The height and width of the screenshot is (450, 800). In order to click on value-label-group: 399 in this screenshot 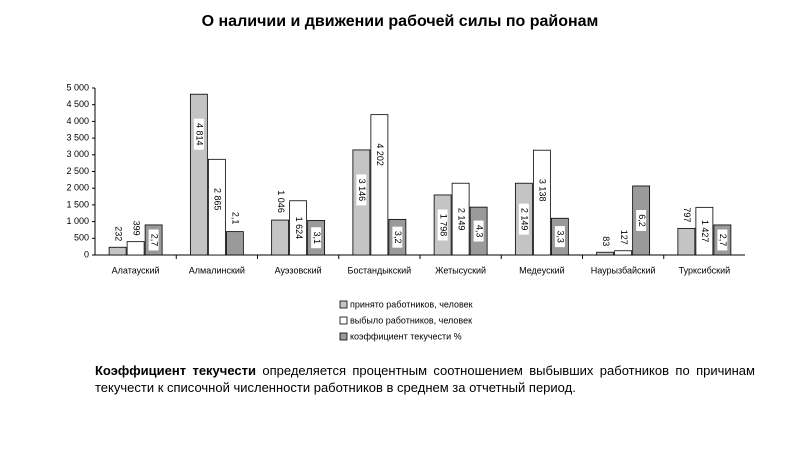, I will do `click(135, 228)`.